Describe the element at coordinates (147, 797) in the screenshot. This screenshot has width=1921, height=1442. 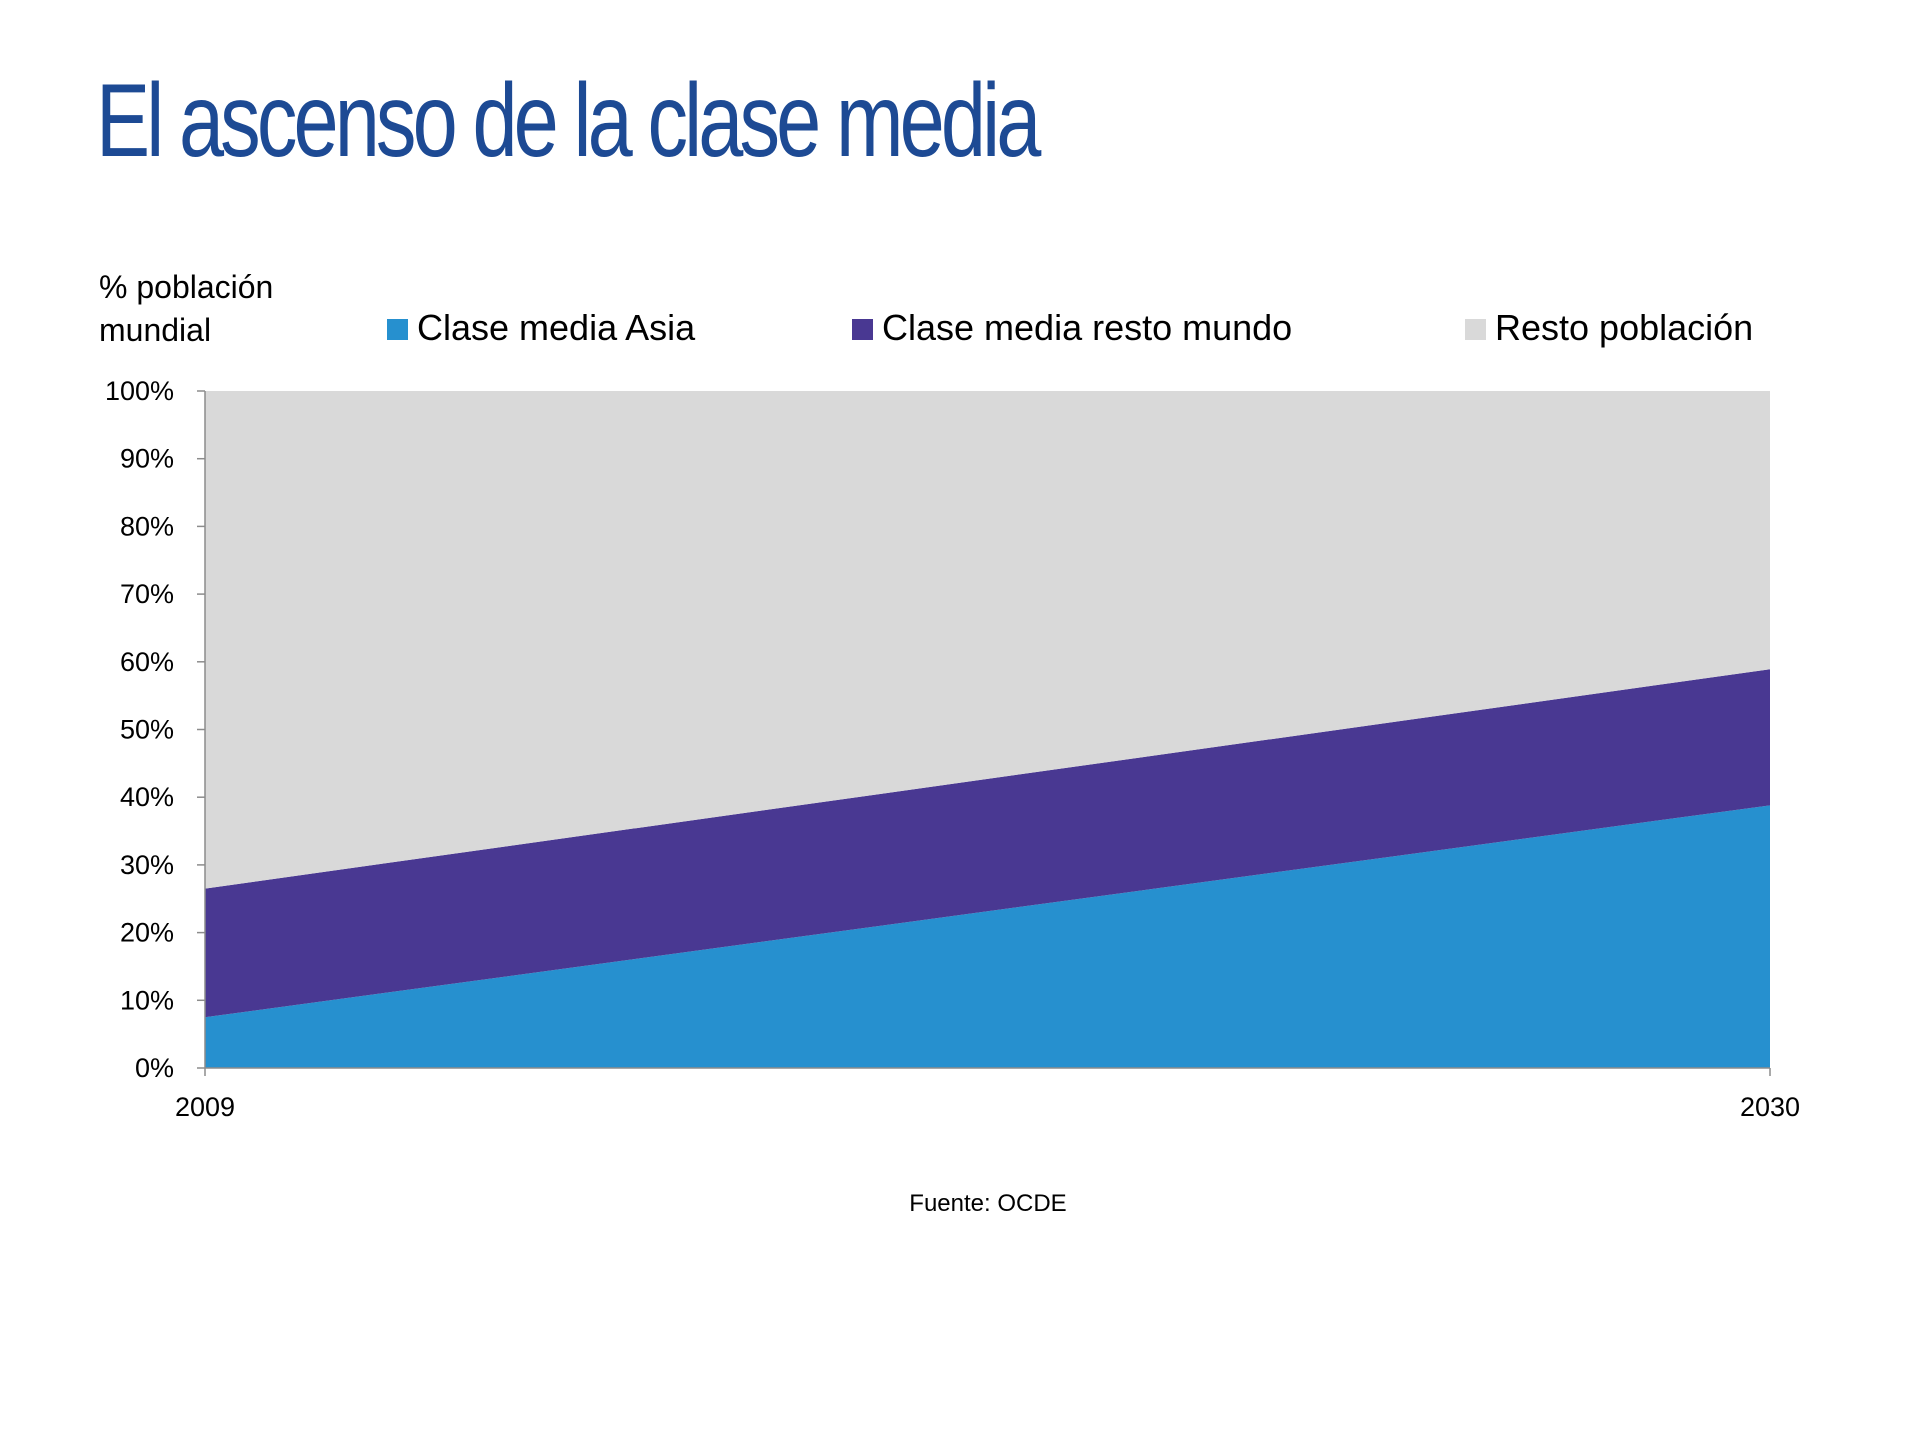
I see `y-tick-label: 40%` at that location.